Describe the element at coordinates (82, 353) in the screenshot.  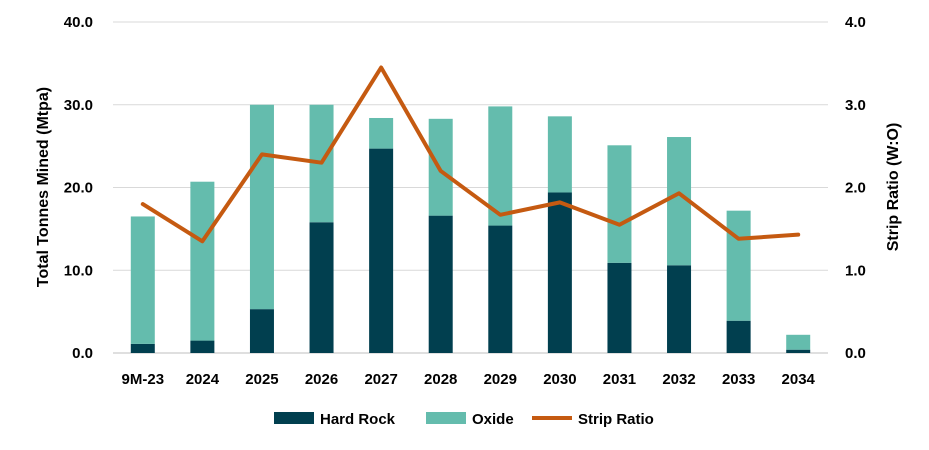
I see `left-tick-label: 0.0` at that location.